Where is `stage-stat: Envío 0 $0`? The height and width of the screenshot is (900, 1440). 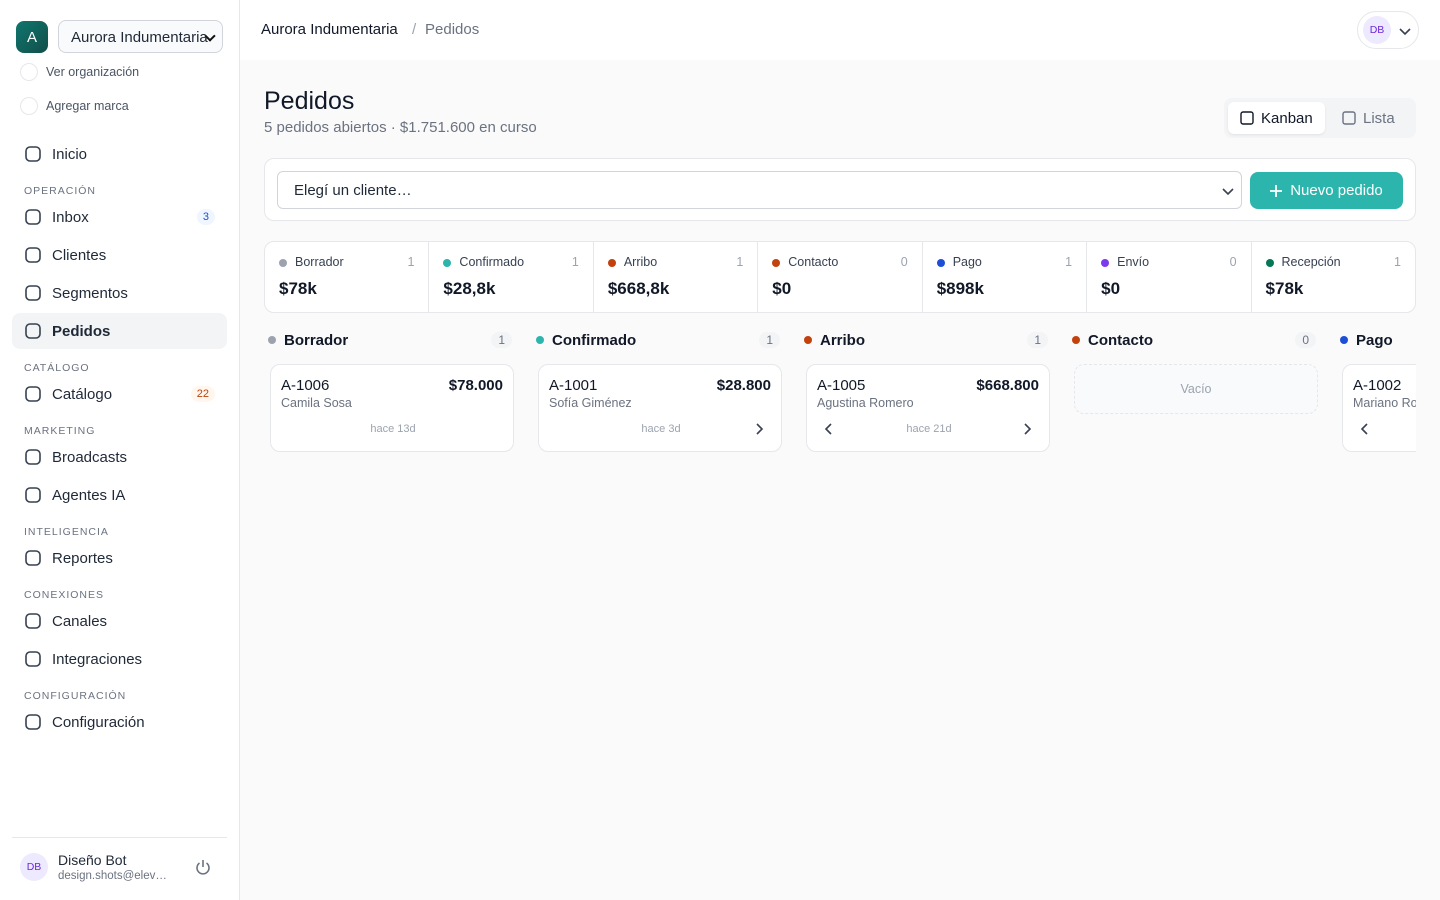 stage-stat: Envío 0 $0 is located at coordinates (1168, 277).